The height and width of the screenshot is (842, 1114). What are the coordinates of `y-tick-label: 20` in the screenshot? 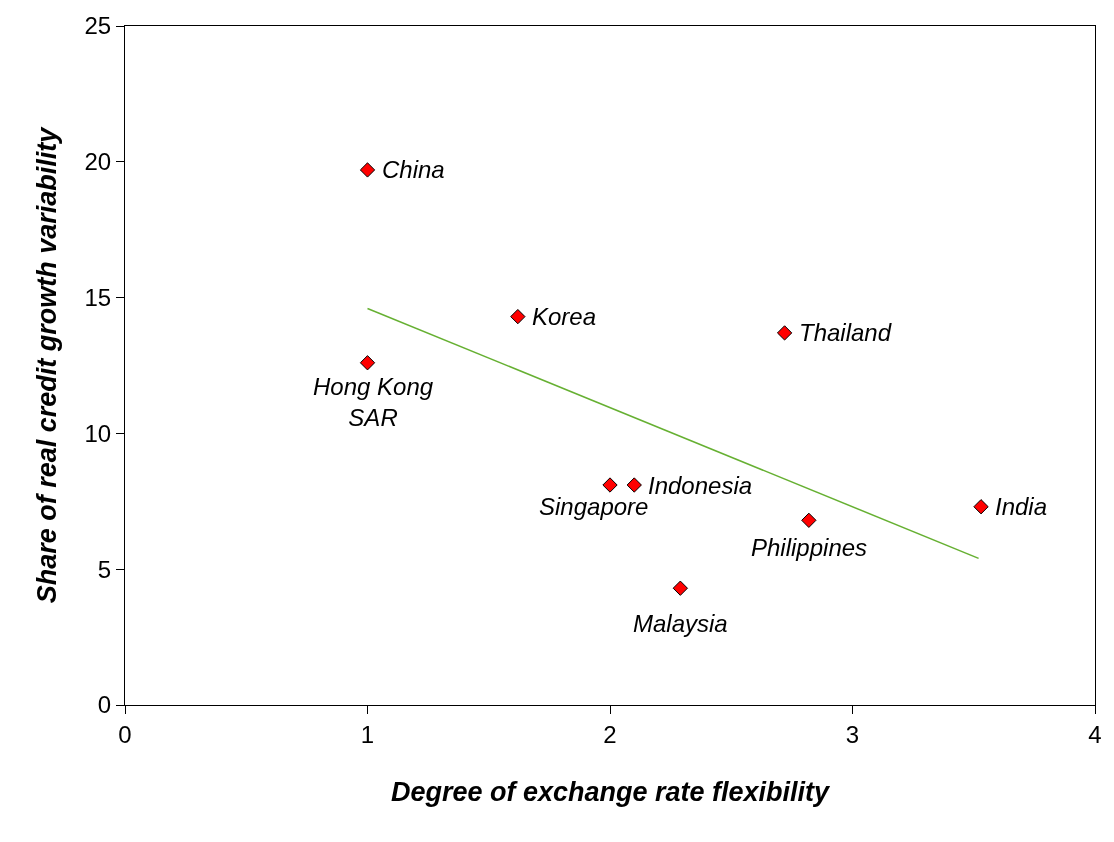 It's located at (98, 162).